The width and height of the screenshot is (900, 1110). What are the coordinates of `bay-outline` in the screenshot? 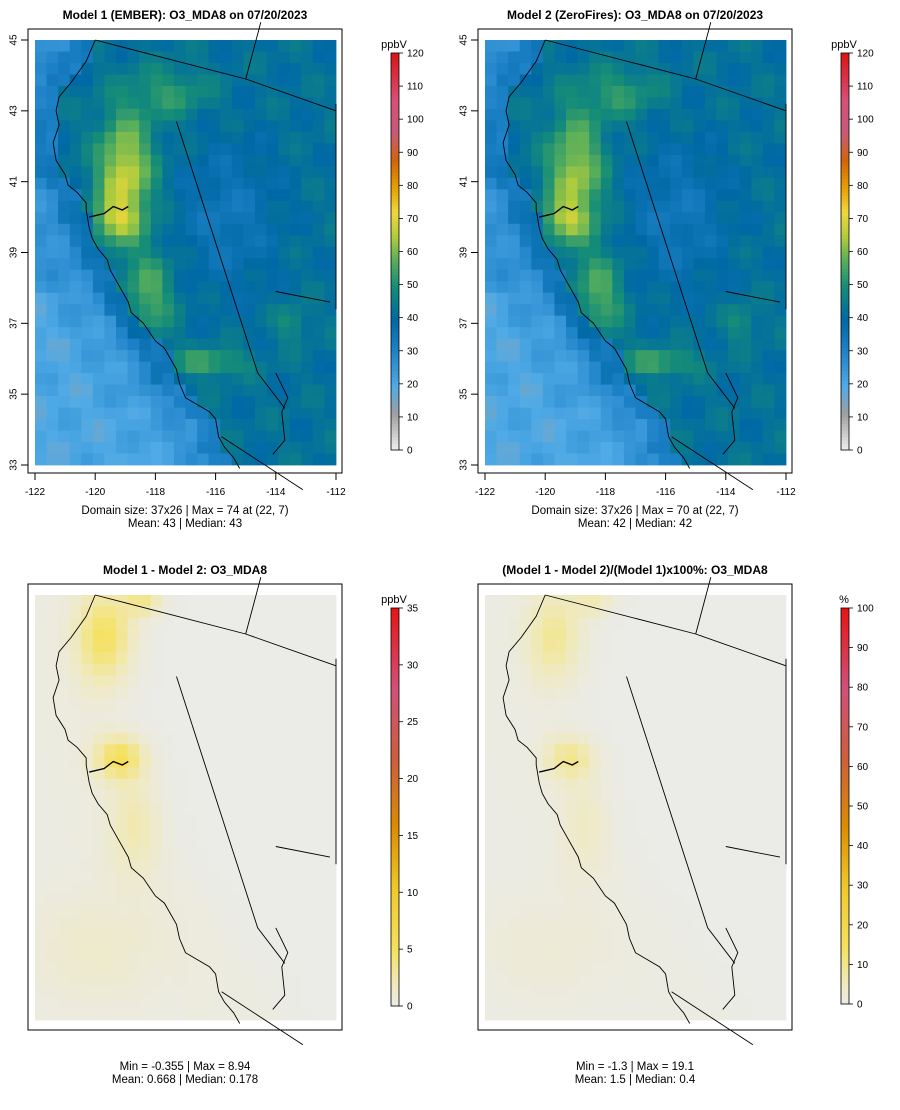 It's located at (109, 211).